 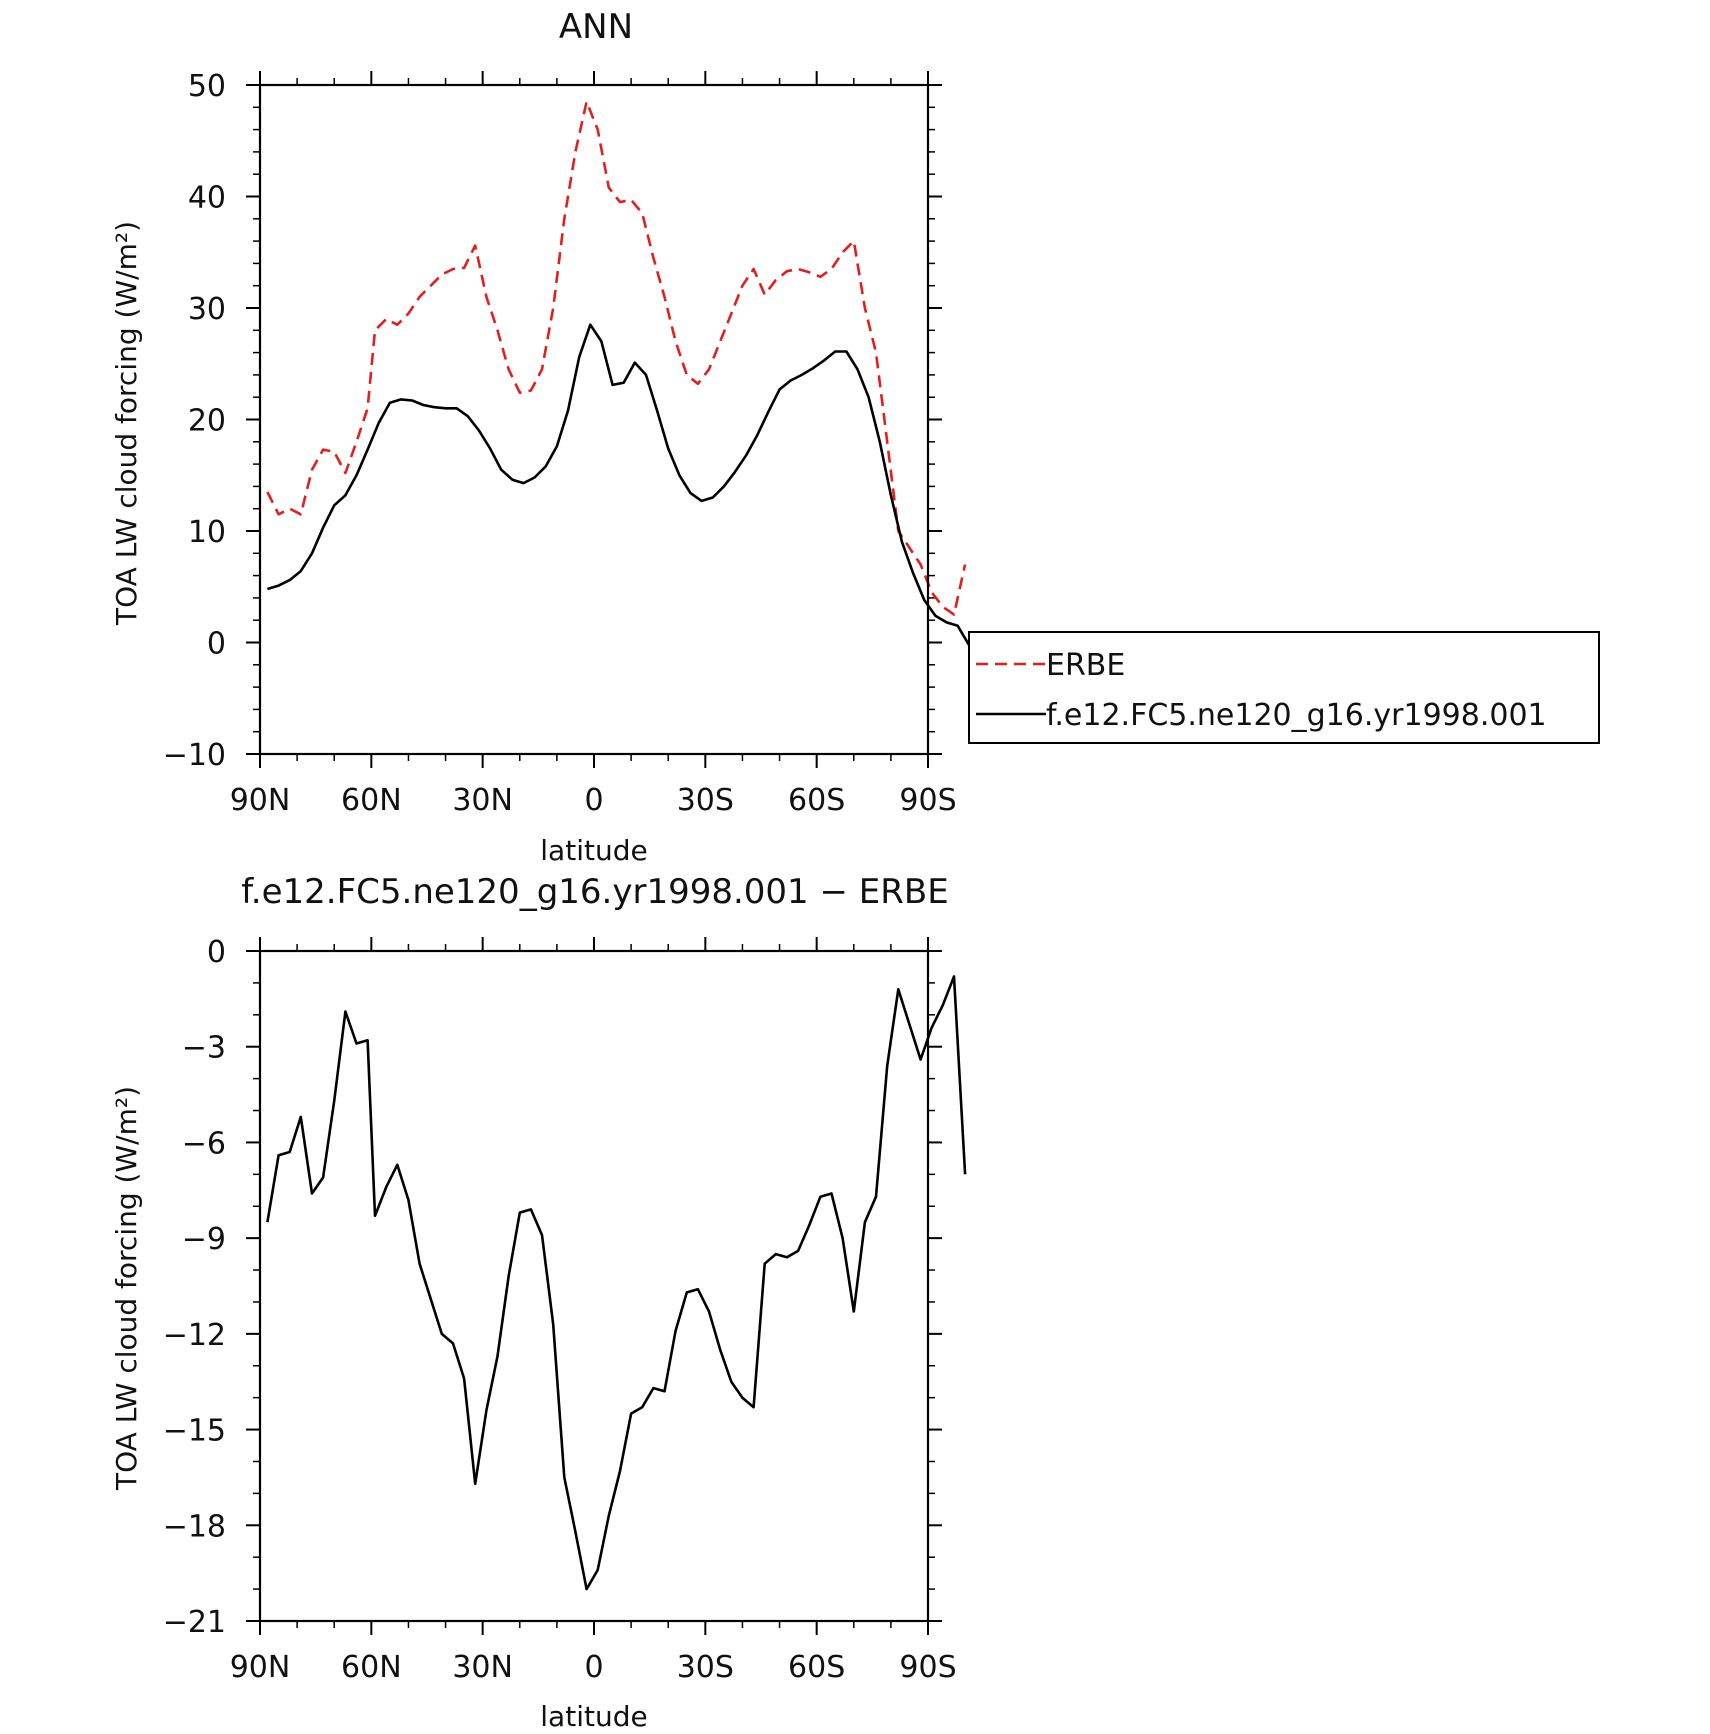 I want to click on bottom-panel-x-tick-label: 0, so click(x=593, y=1667).